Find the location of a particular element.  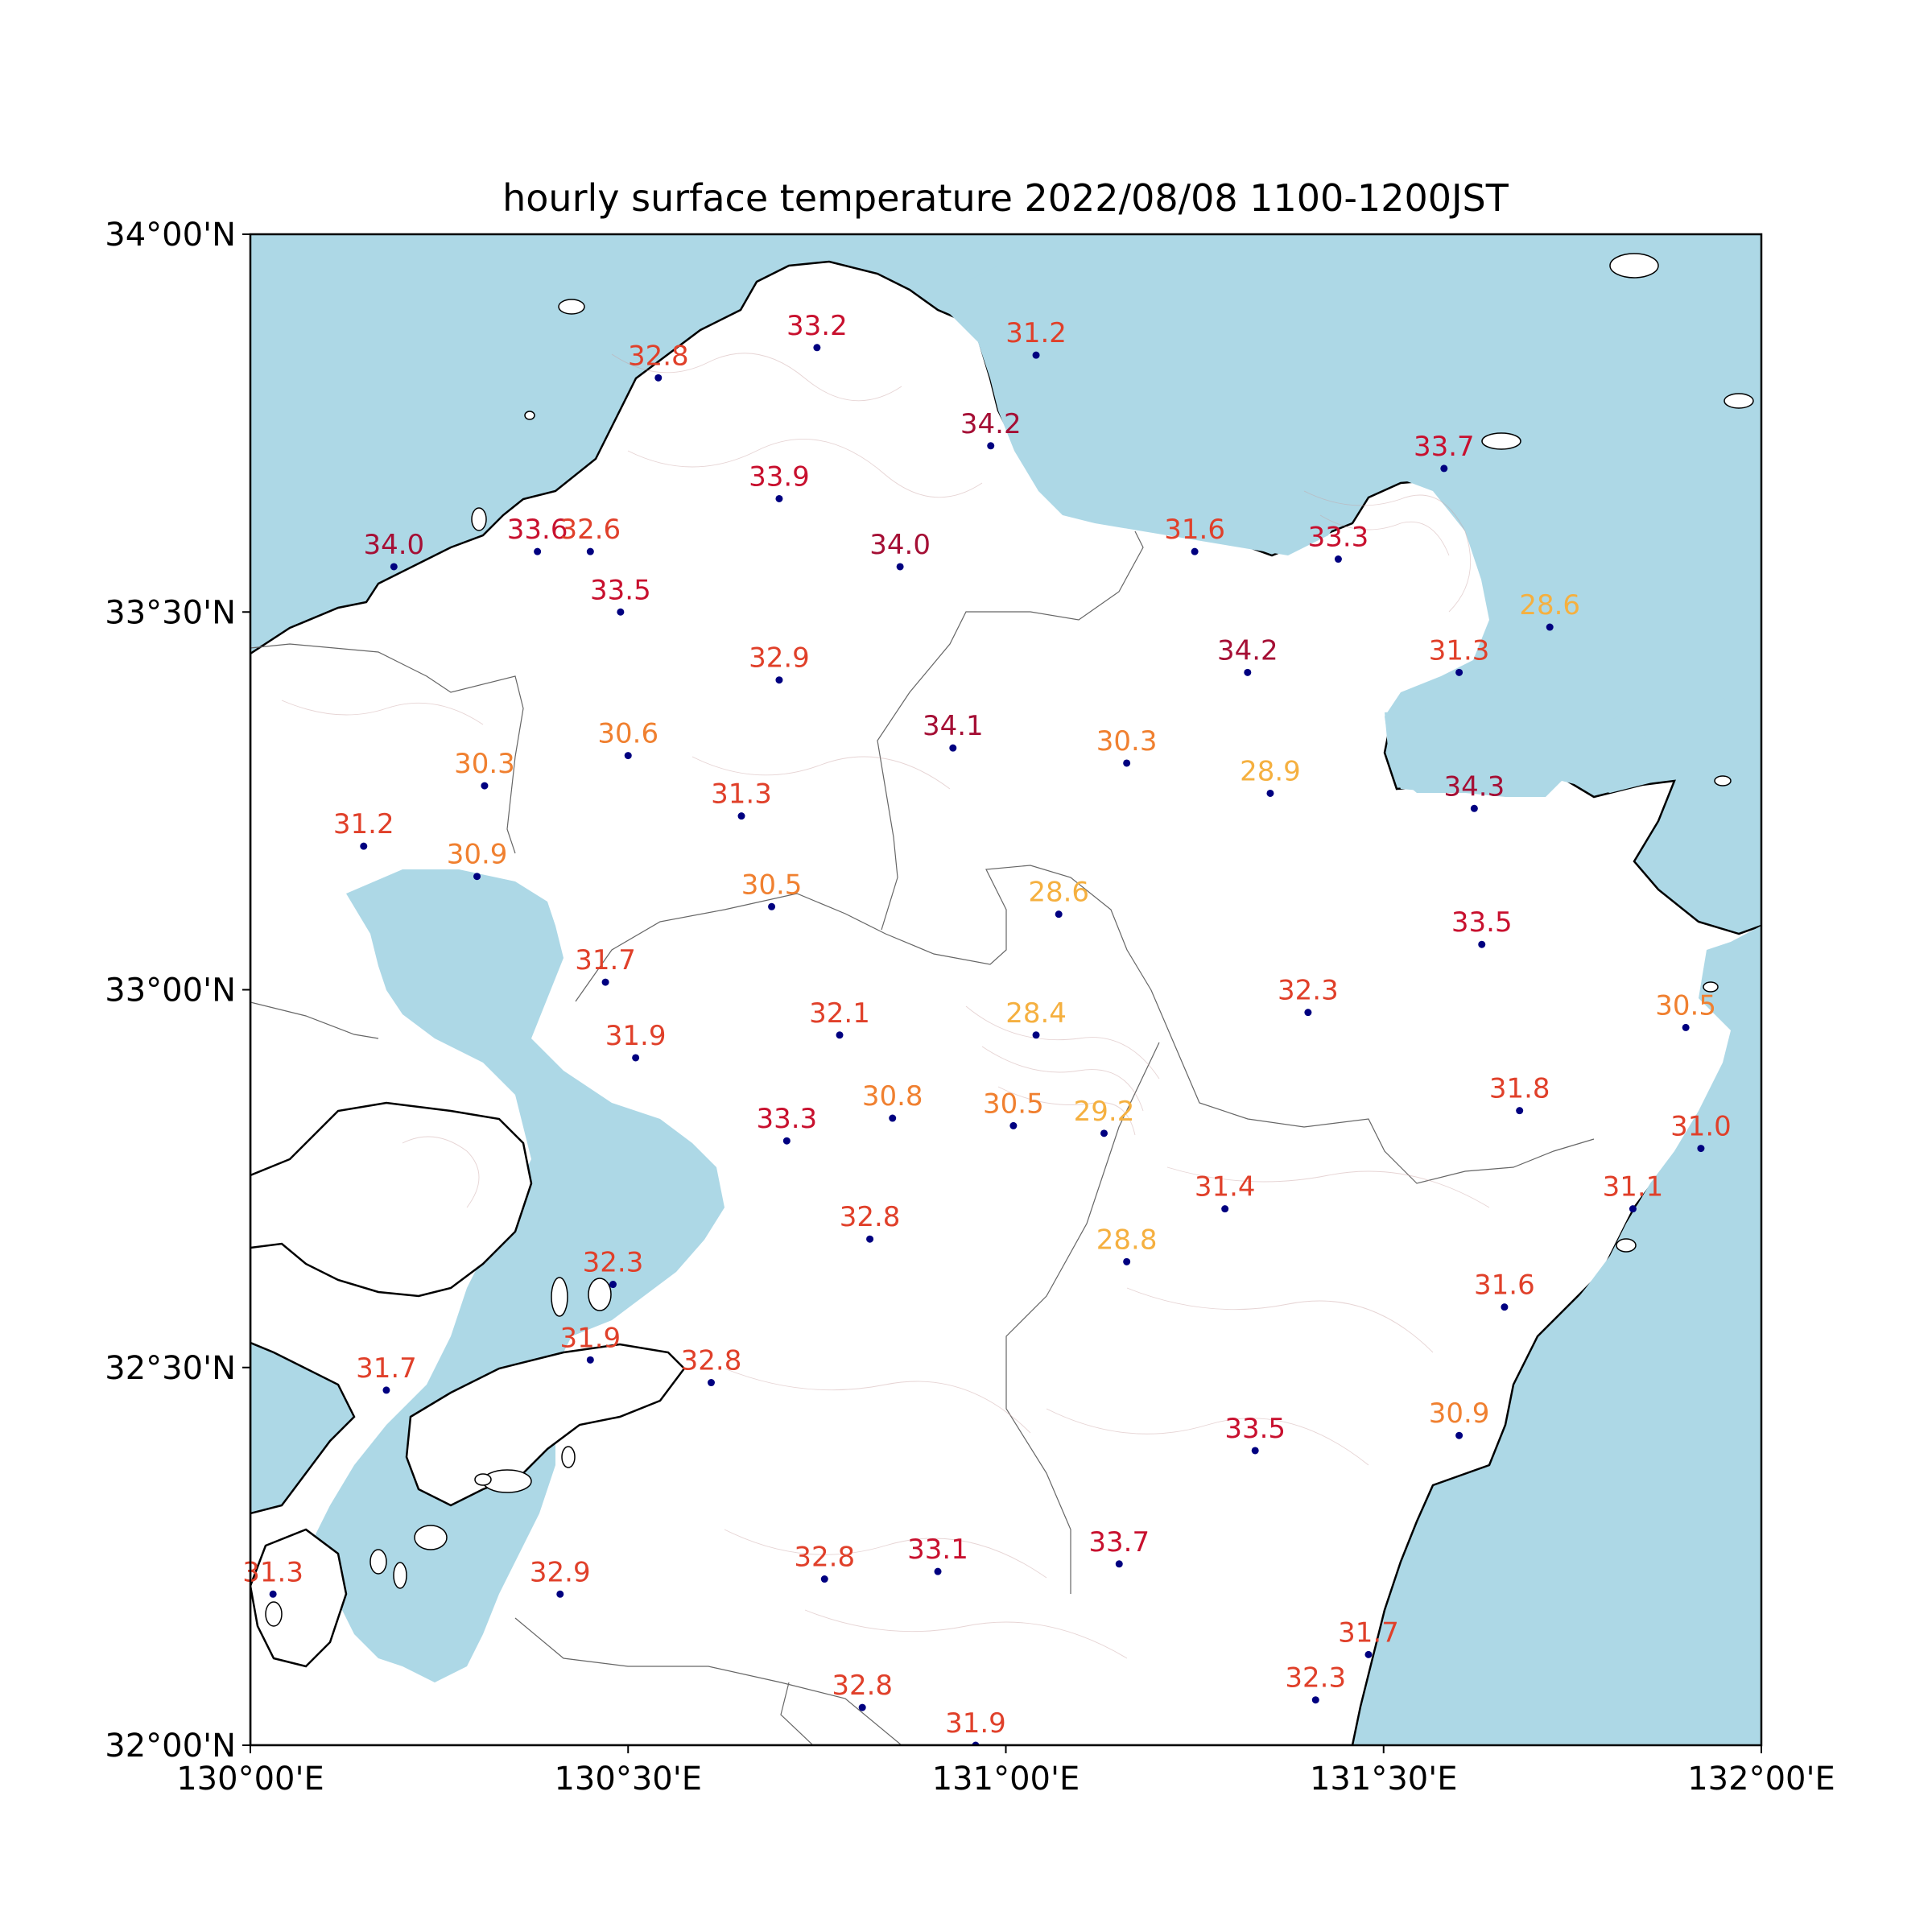

station-temperature-label: 33.2 is located at coordinates (817, 326).